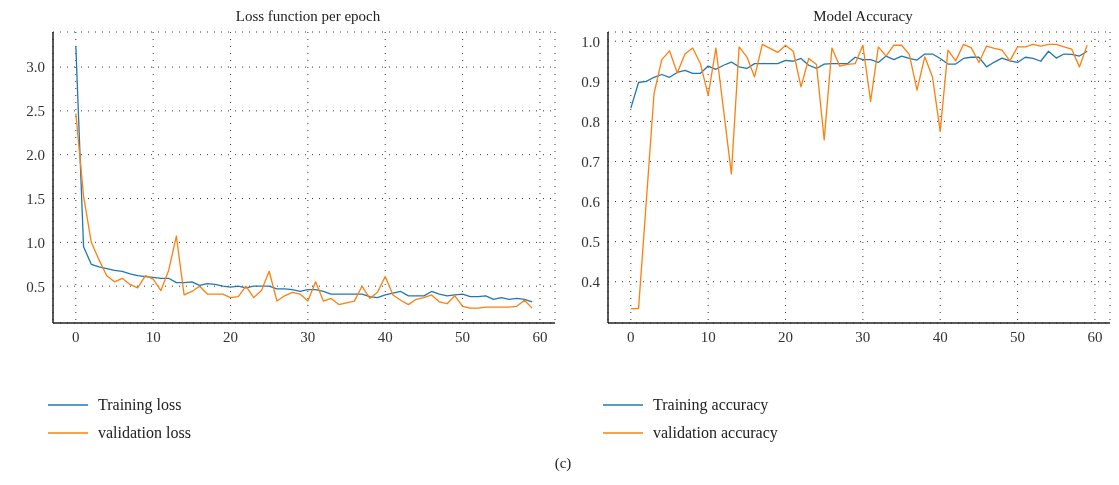 This screenshot has height=485, width=1119. Describe the element at coordinates (591, 282) in the screenshot. I see `y-tick-label: 0.4` at that location.